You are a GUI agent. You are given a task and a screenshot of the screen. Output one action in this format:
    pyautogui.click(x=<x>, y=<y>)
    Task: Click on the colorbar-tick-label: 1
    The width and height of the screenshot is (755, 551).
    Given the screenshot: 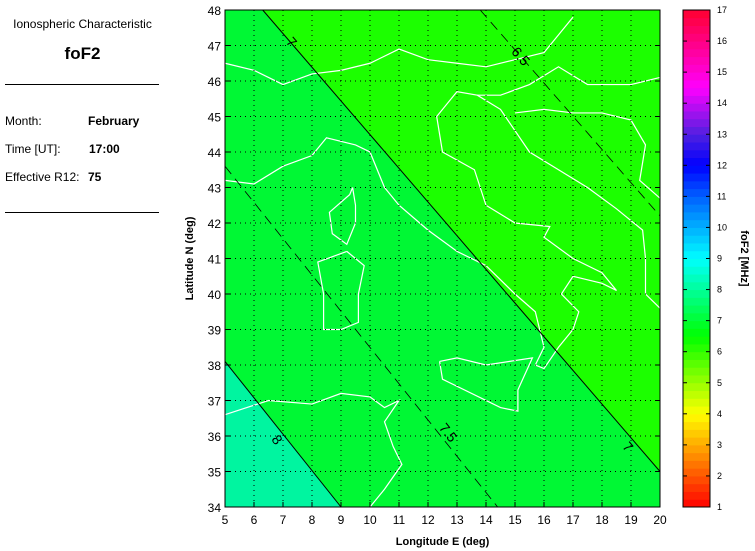 What is the action you would take?
    pyautogui.click(x=719, y=507)
    